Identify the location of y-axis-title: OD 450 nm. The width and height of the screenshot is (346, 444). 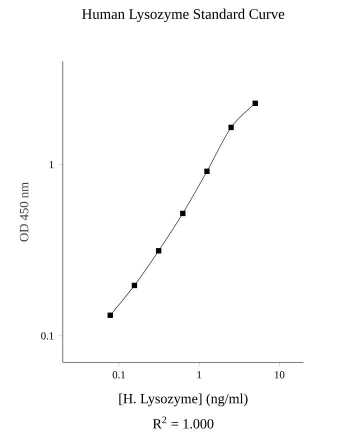
(24, 212).